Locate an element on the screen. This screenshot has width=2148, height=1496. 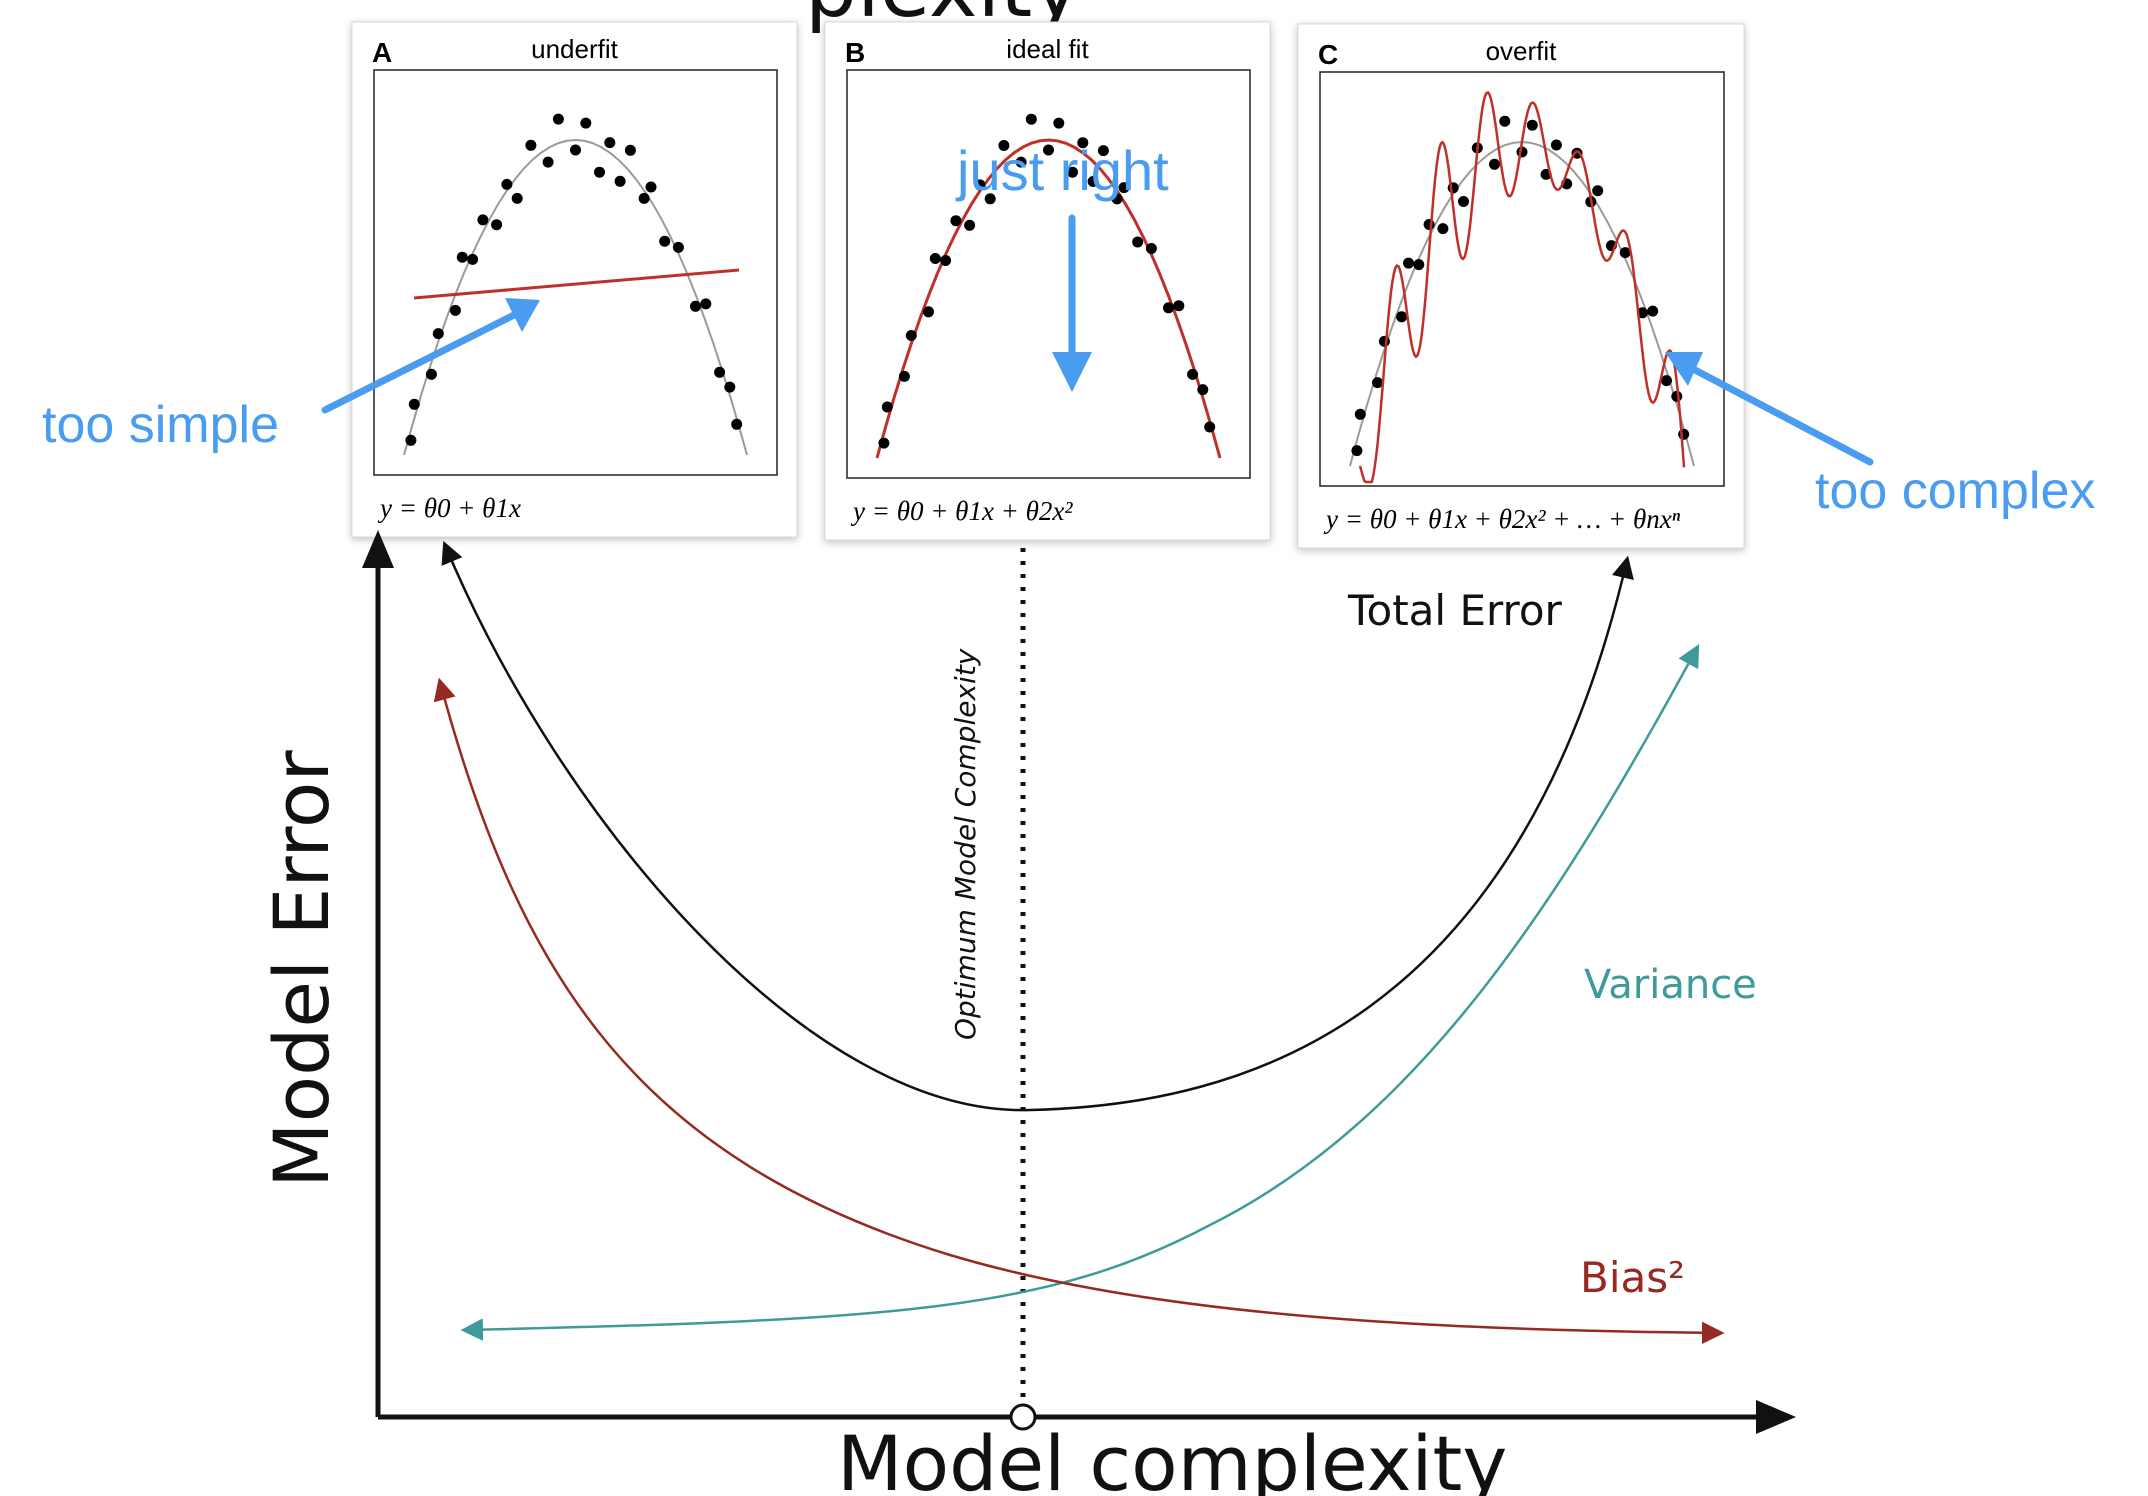
panel-title: underfit is located at coordinates (574, 49).